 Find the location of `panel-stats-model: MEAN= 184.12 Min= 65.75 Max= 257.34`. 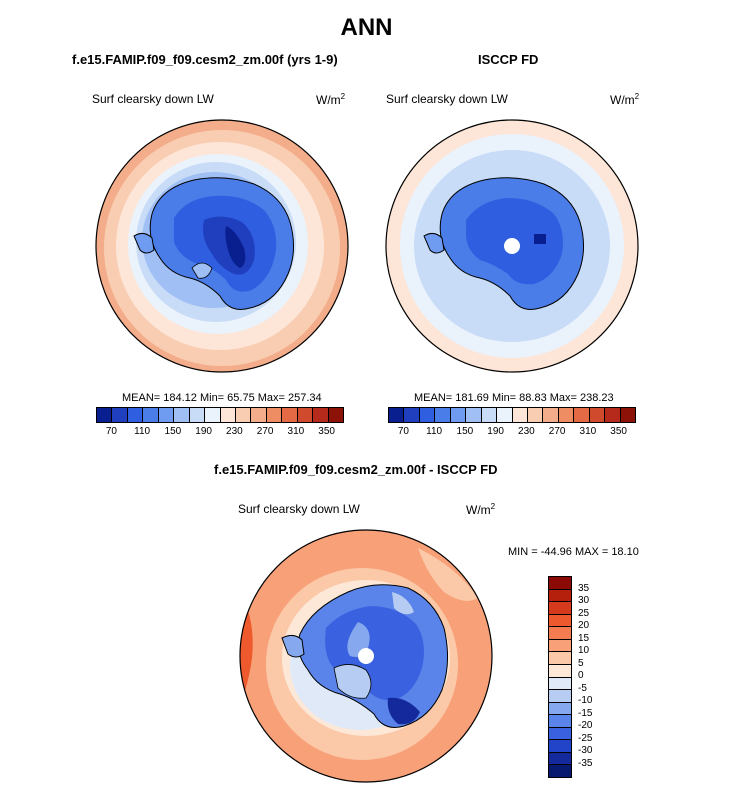

panel-stats-model: MEAN= 184.12 Min= 65.75 Max= 257.34 is located at coordinates (222, 398).